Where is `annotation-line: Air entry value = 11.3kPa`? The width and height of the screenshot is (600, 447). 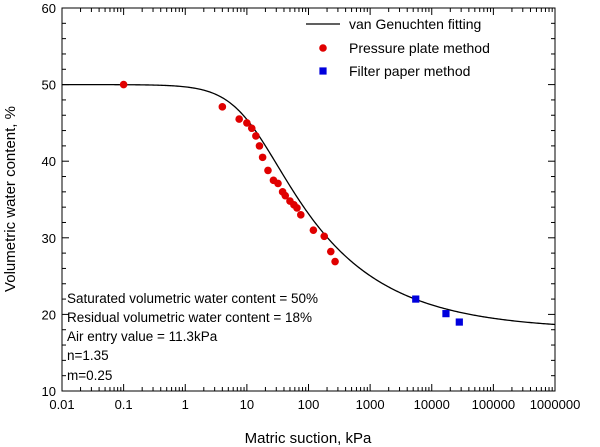 annotation-line: Air entry value = 11.3kPa is located at coordinates (142, 336).